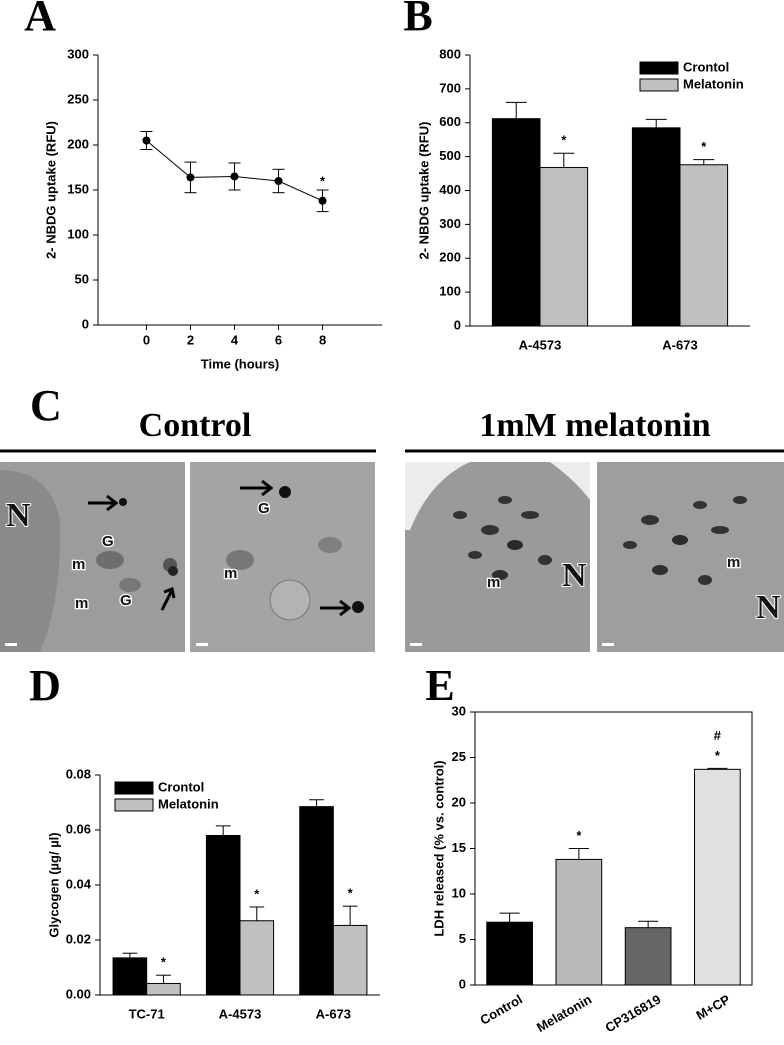 Image resolution: width=784 pixels, height=1045 pixels. What do you see at coordinates (718, 735) in the screenshot?
I see `annotation: #` at bounding box center [718, 735].